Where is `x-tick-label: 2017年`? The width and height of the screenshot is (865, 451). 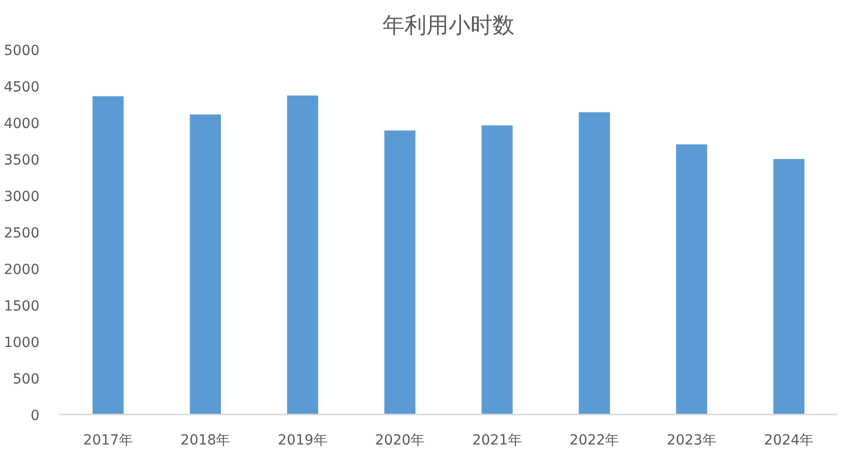 x-tick-label: 2017年 is located at coordinates (108, 440).